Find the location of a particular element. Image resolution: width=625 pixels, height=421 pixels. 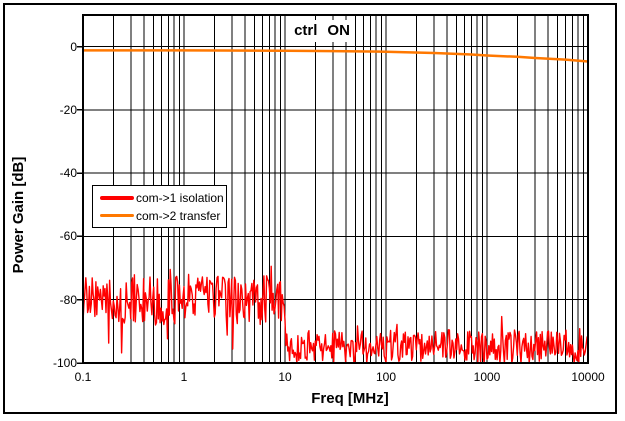

red-line-sample is located at coordinates (117, 197).